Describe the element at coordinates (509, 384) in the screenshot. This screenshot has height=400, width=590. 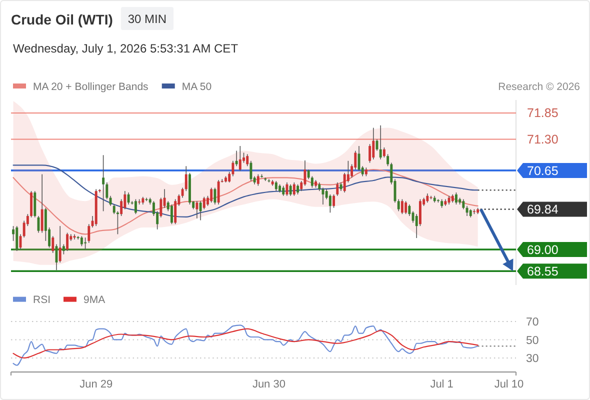
I see `text: Jul 10` at that location.